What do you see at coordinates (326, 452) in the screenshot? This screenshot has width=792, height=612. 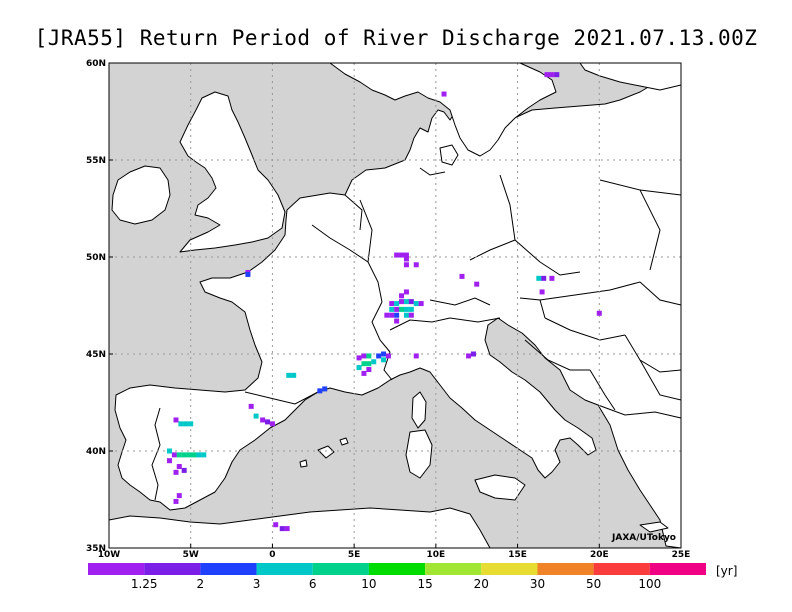 I see `land-mallorca` at bounding box center [326, 452].